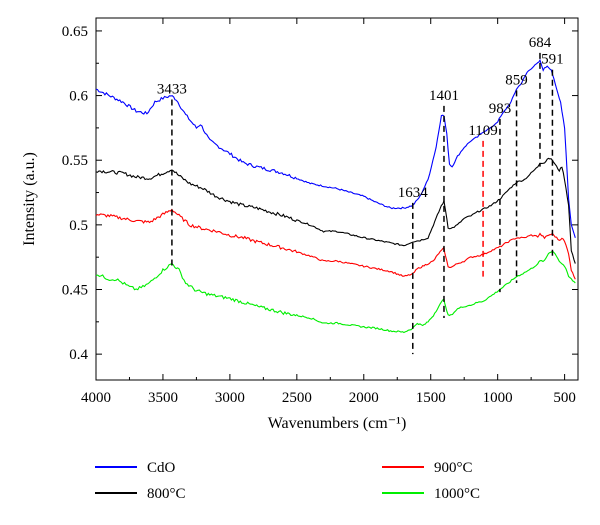  I want to click on peak-label: 3433, so click(172, 89).